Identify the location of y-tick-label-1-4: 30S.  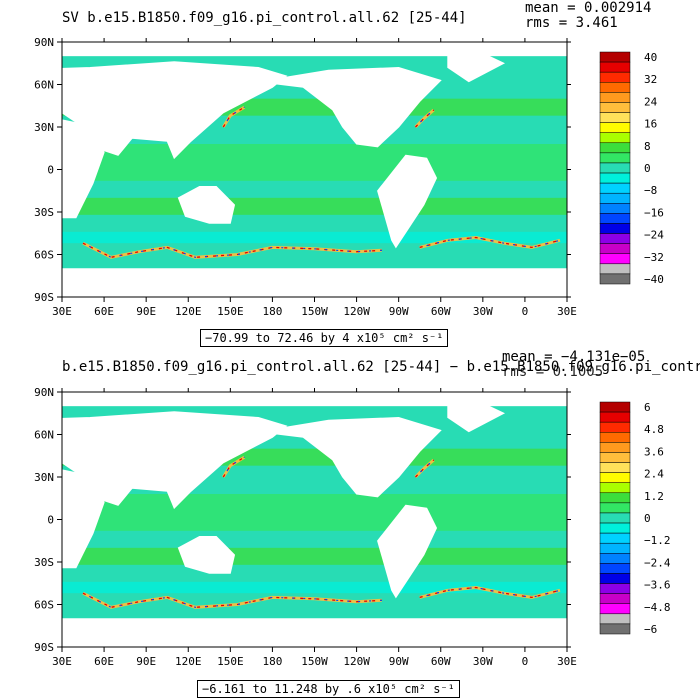
(44, 562).